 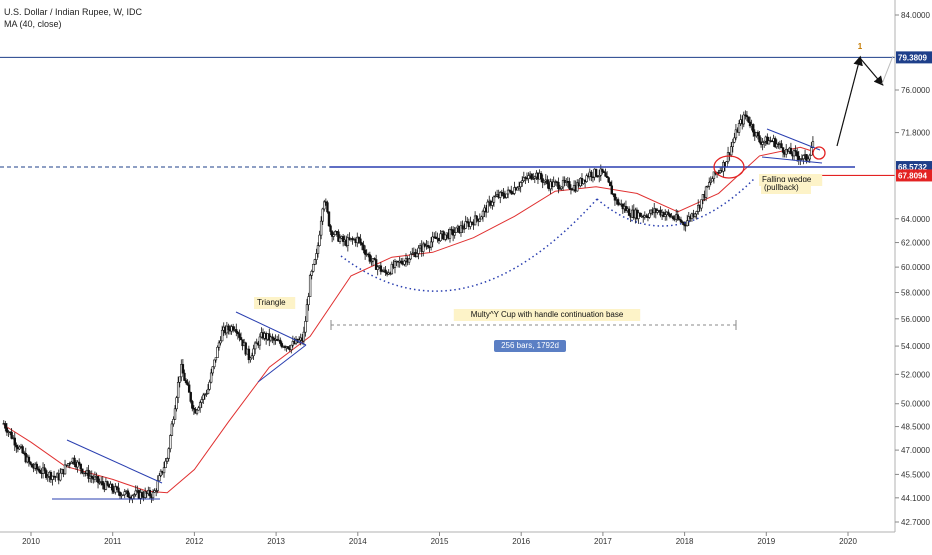 I want to click on price-axis-label: 67.8094, so click(x=914, y=175).